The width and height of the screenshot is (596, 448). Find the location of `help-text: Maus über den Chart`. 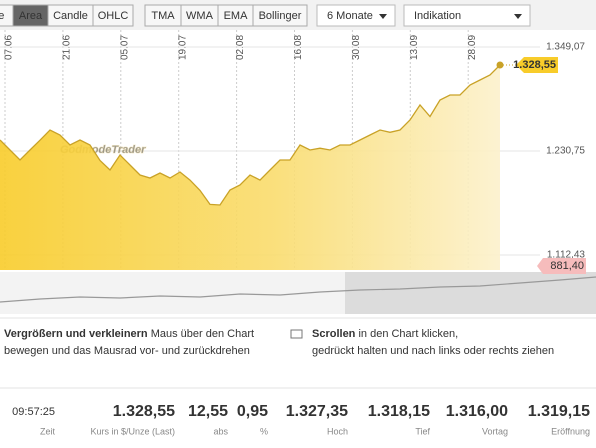

help-text: Maus über den Chart is located at coordinates (201, 334).